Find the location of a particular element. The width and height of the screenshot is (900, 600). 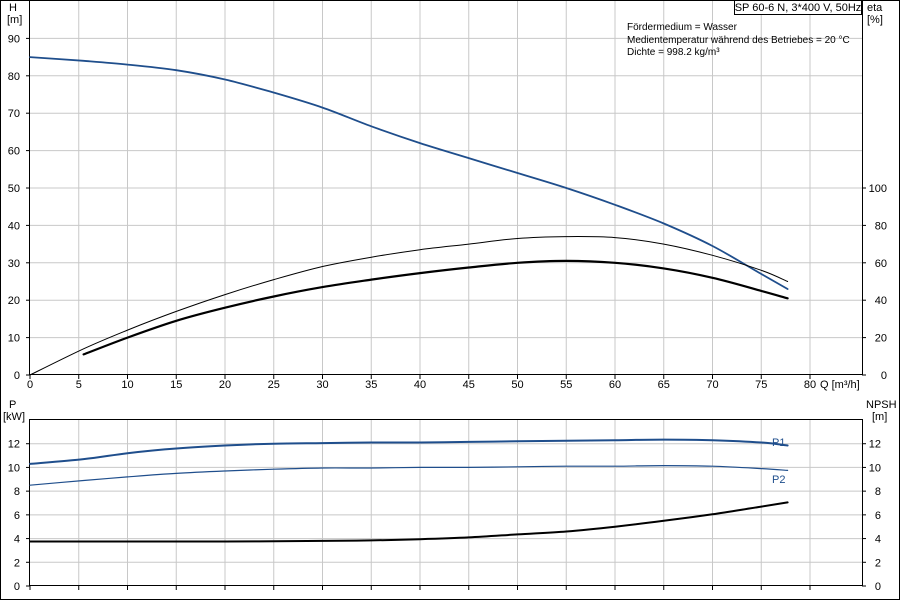

x-tick-label: 65 is located at coordinates (664, 385).